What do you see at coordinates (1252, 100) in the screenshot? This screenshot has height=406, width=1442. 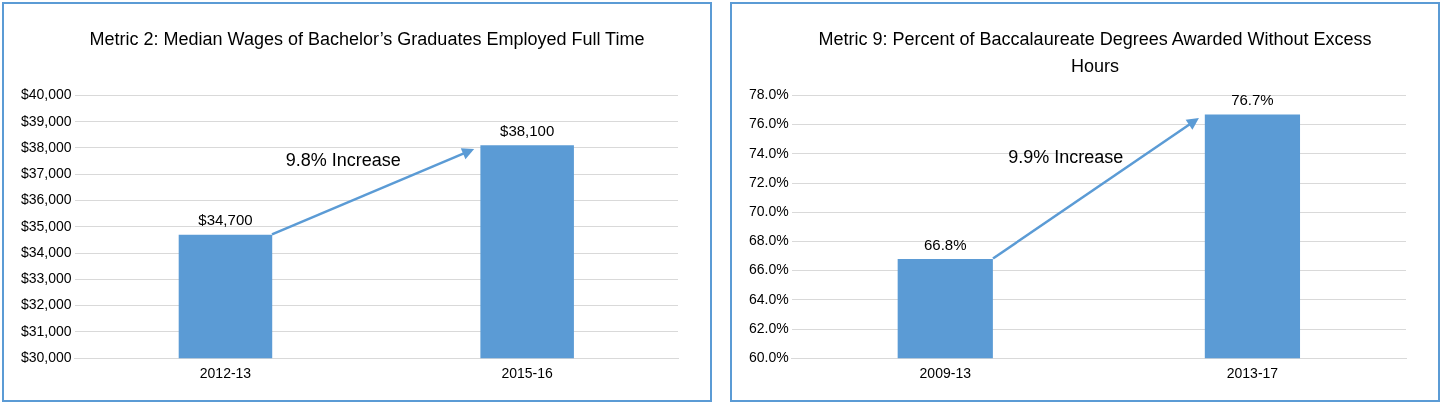 I see `data-label: 76.7%` at bounding box center [1252, 100].